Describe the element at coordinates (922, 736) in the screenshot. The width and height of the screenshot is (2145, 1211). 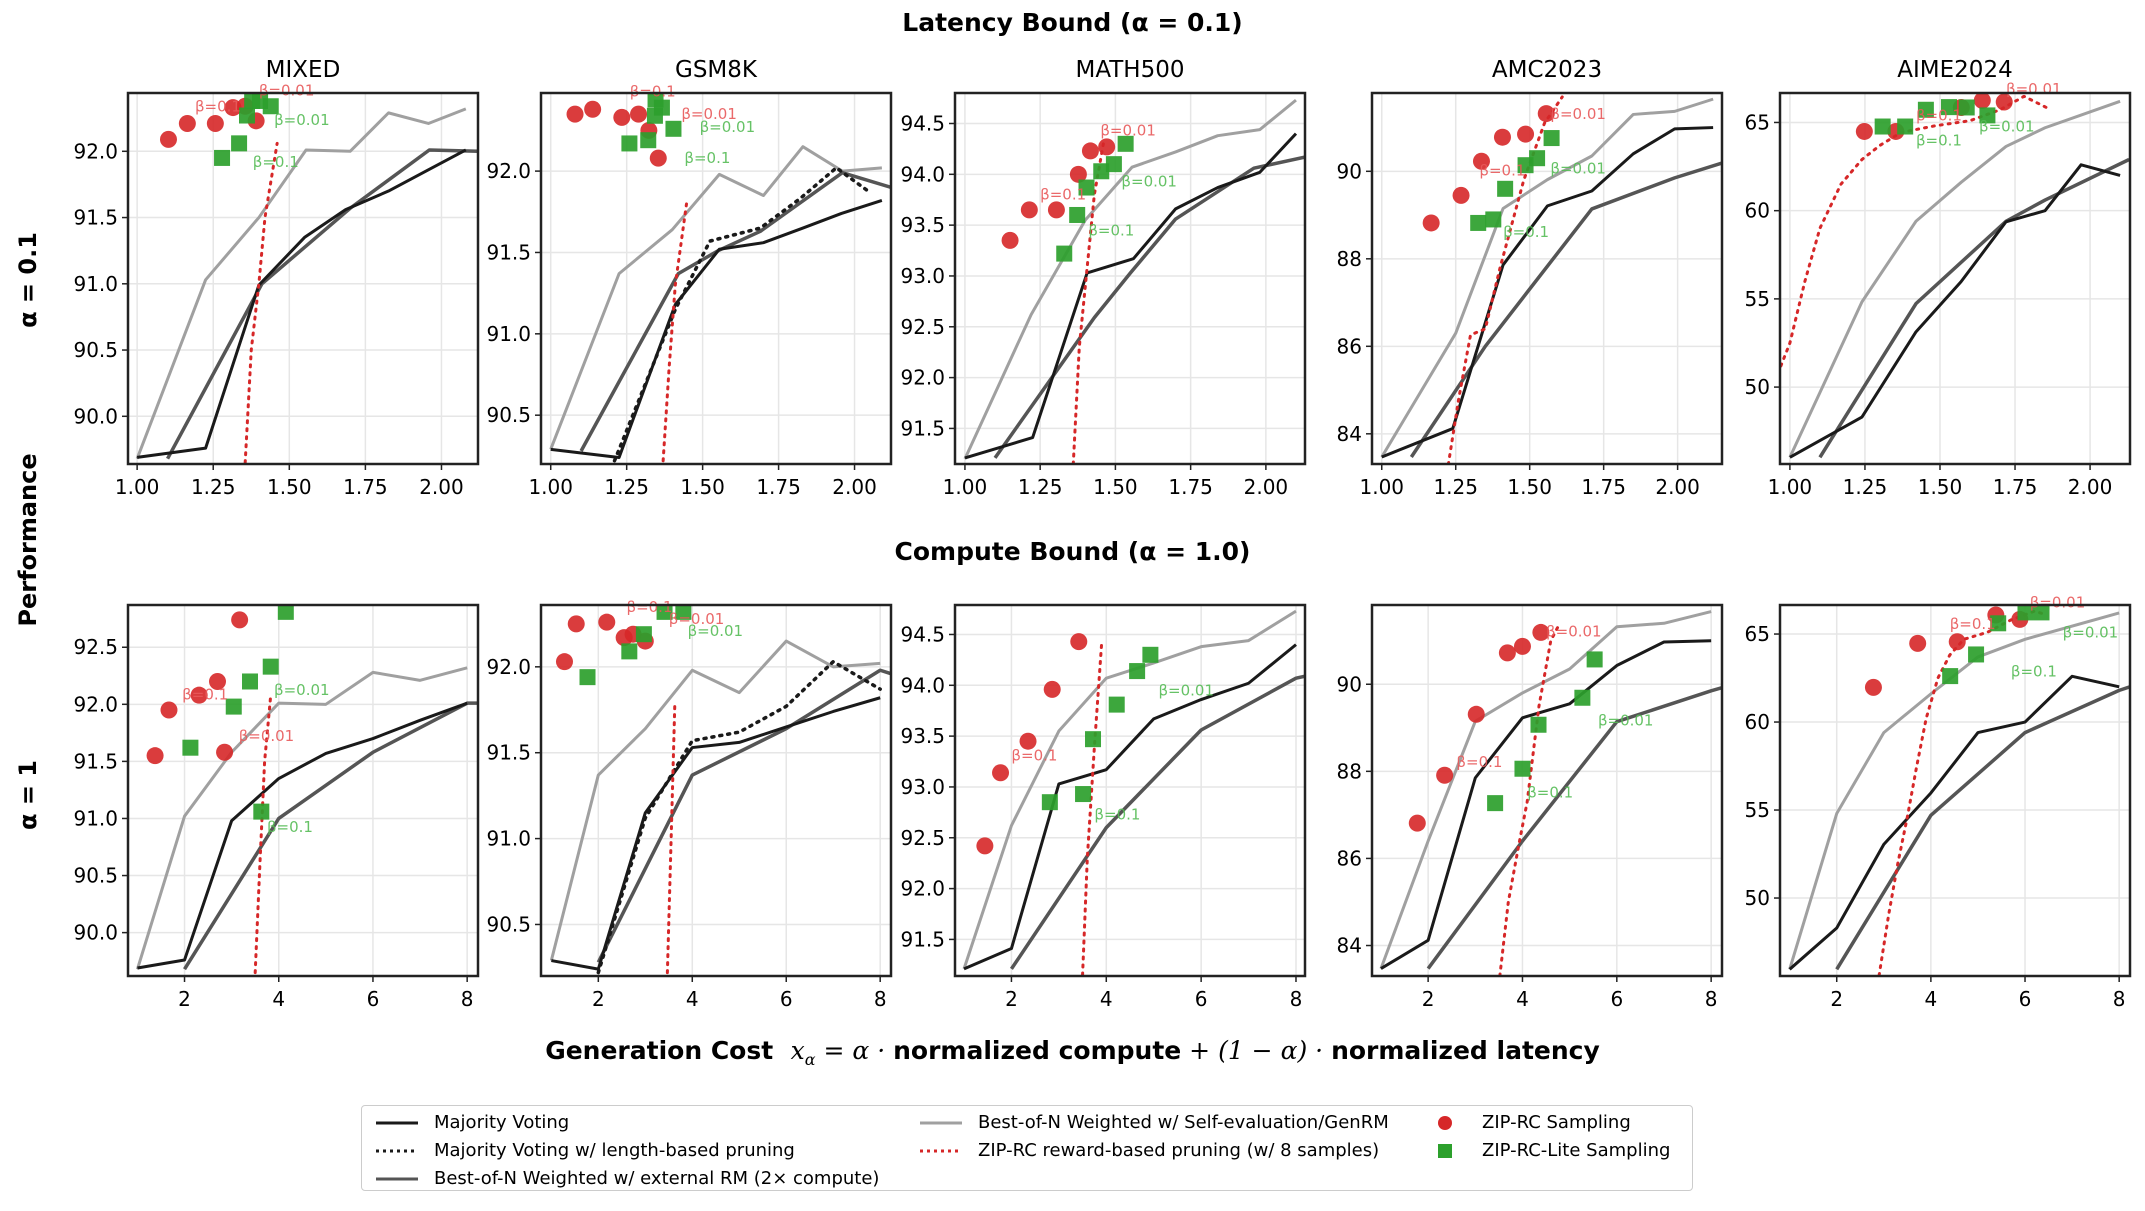
I see `y-tick-label: 93.5` at that location.